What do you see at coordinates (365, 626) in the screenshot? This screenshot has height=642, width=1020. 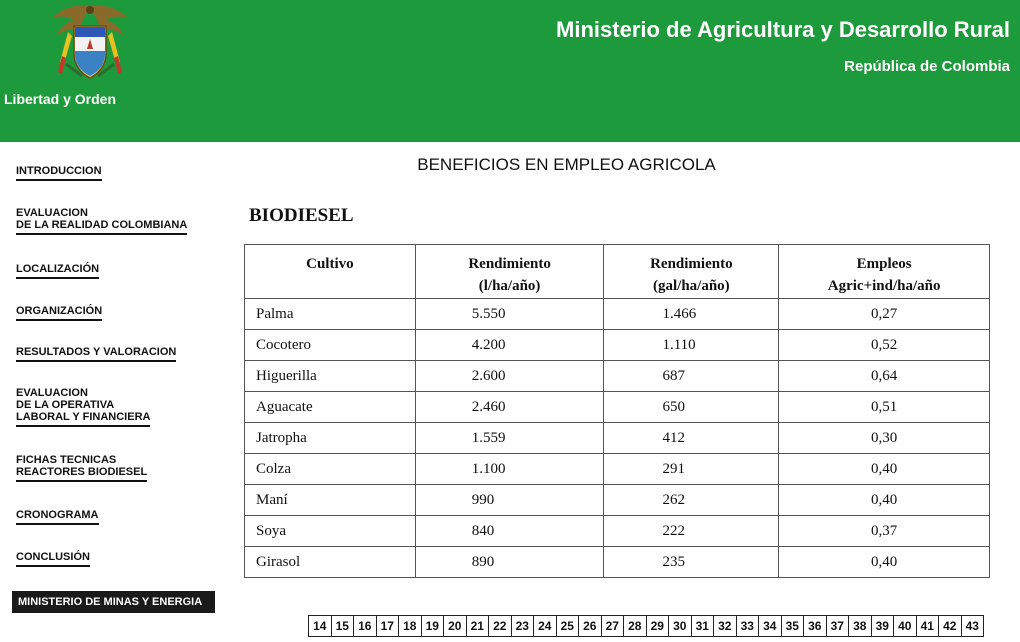 I see `page-link: 16` at bounding box center [365, 626].